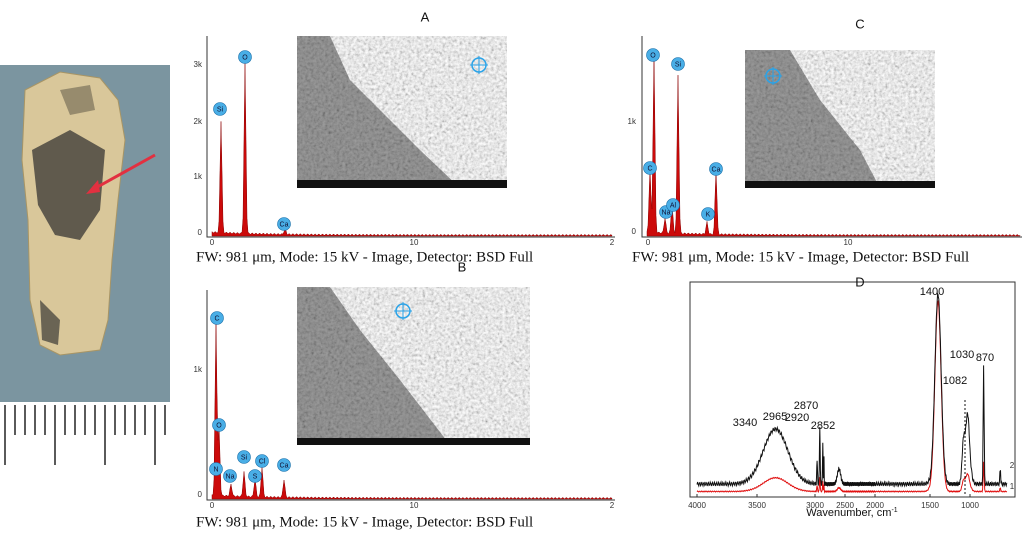 The height and width of the screenshot is (535, 1024). I want to click on ft: 2920, so click(797, 418).